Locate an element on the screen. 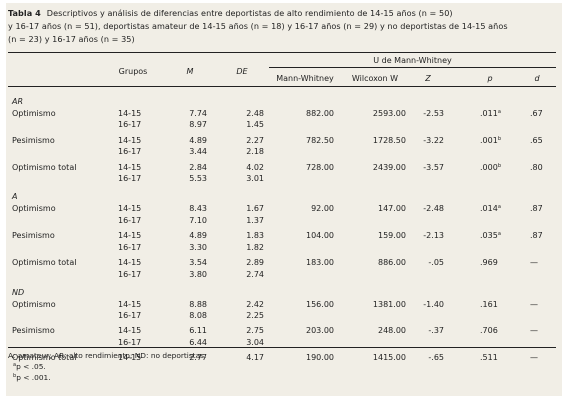  p-value: .511 is located at coordinates (489, 358).